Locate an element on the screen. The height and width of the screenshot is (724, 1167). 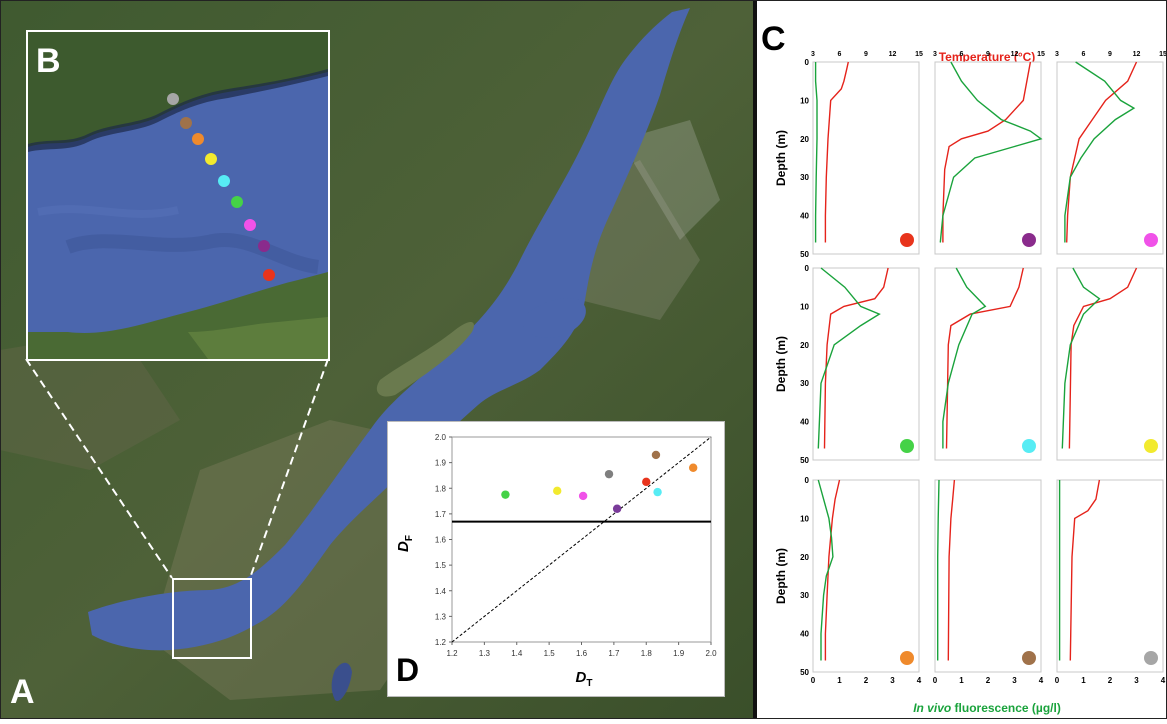
panel-label-b: B is located at coordinates (48, 61).